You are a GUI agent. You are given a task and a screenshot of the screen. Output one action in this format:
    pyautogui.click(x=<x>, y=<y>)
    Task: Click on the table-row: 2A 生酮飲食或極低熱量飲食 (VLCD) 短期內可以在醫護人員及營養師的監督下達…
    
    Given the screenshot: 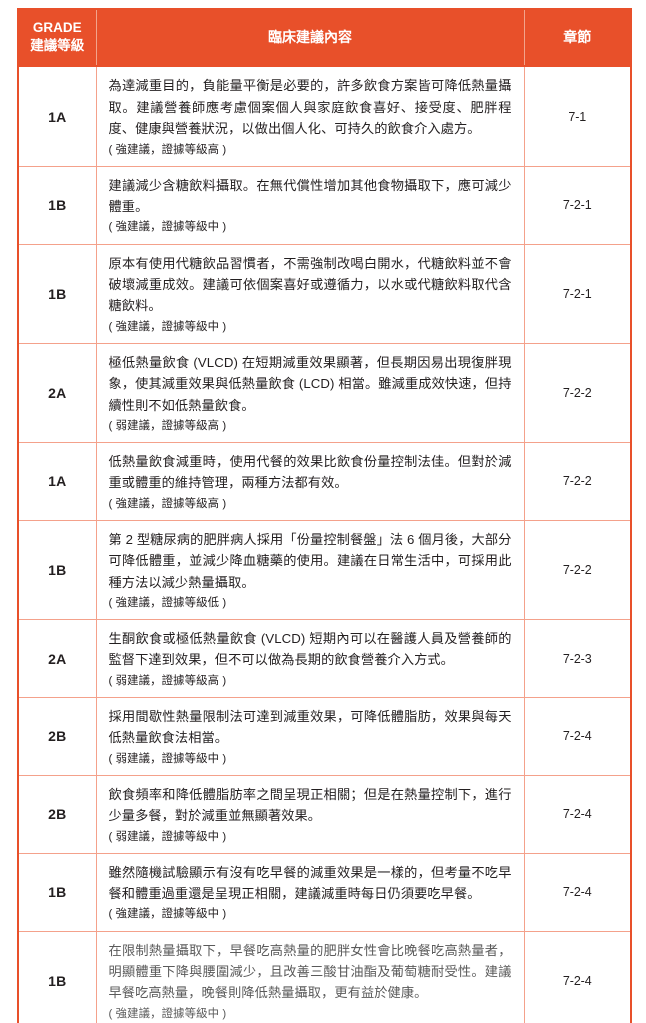 What is the action you would take?
    pyautogui.click(x=324, y=658)
    